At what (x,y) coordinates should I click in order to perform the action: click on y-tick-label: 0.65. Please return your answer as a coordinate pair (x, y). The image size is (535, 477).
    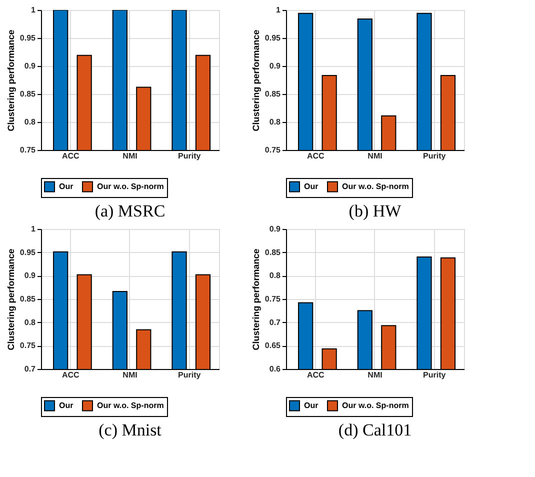
    Looking at the image, I should click on (273, 345).